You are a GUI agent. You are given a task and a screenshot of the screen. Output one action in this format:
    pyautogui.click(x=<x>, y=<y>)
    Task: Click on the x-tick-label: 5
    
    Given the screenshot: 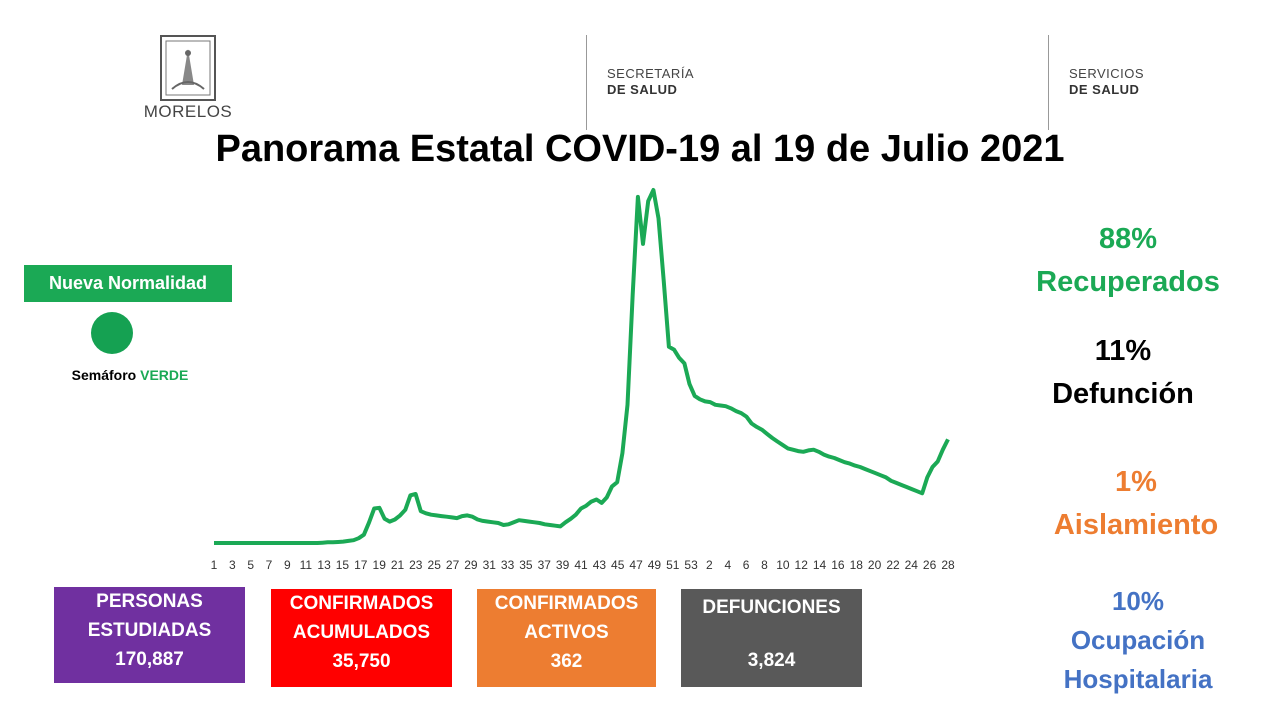 What is the action you would take?
    pyautogui.click(x=250, y=565)
    